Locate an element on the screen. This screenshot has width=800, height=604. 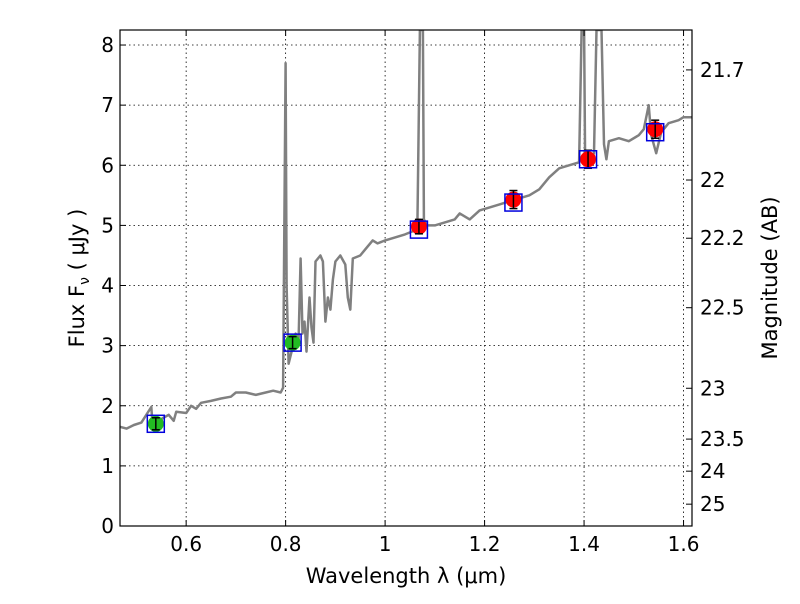
mag-tick-label: 23 is located at coordinates (712, 388).